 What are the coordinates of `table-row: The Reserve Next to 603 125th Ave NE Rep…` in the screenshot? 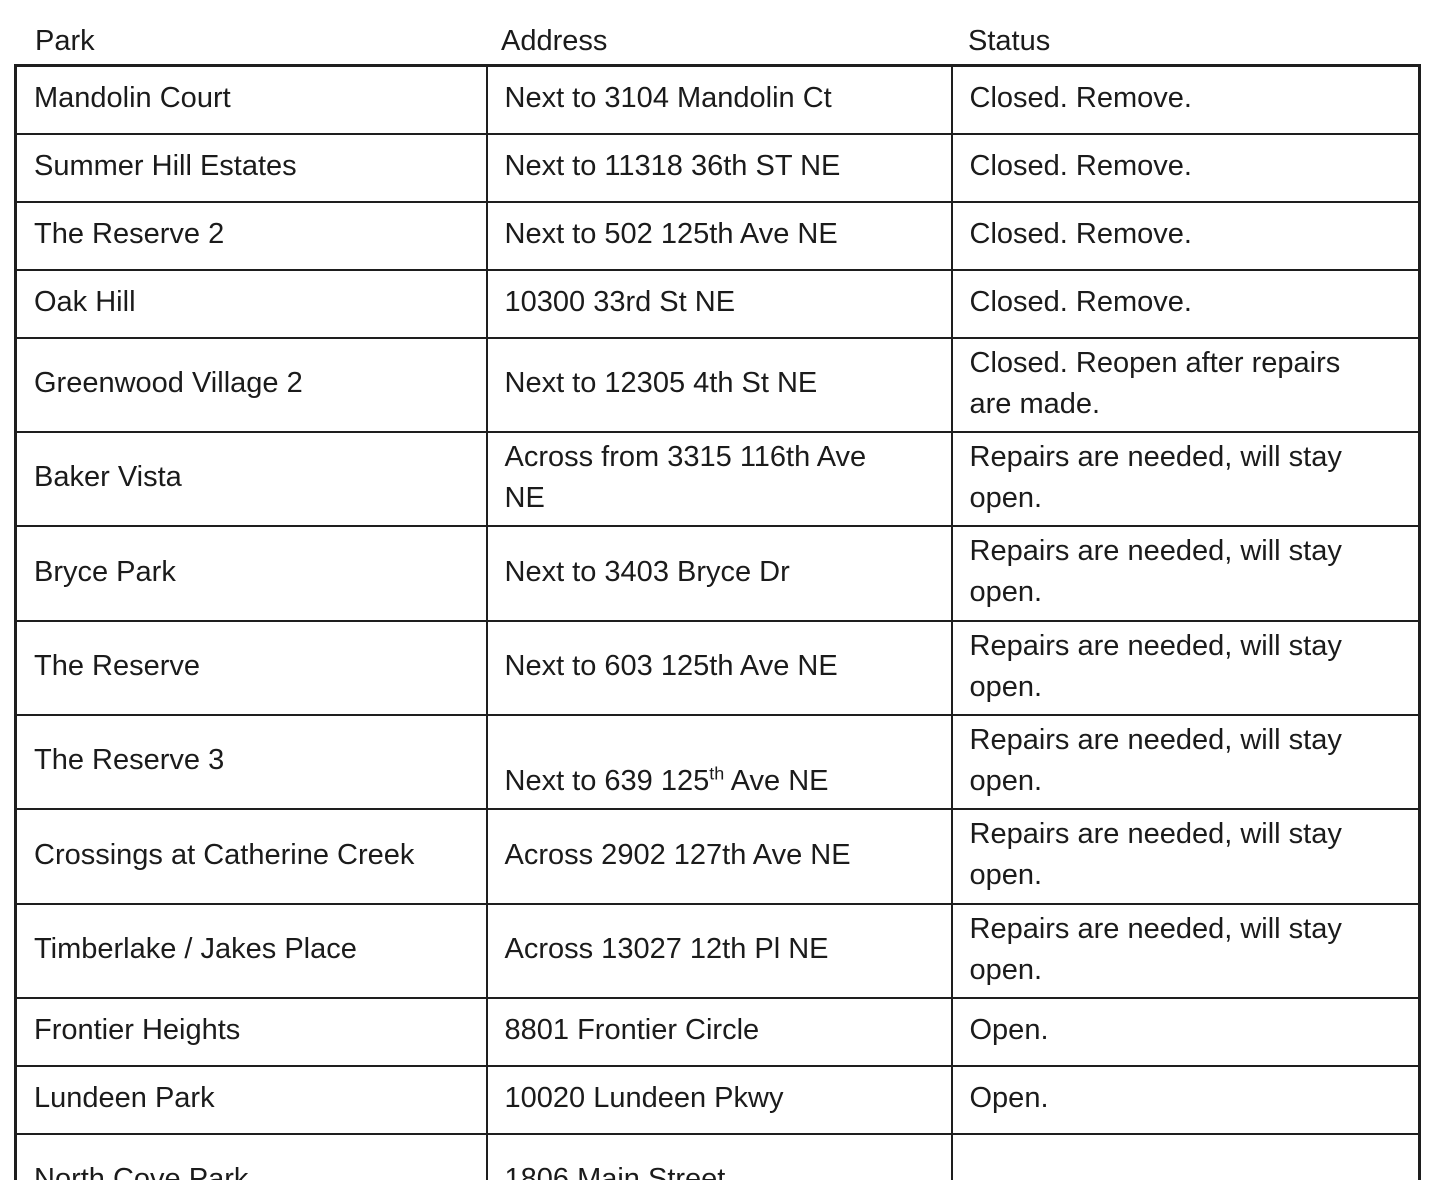 It's located at (717, 667).